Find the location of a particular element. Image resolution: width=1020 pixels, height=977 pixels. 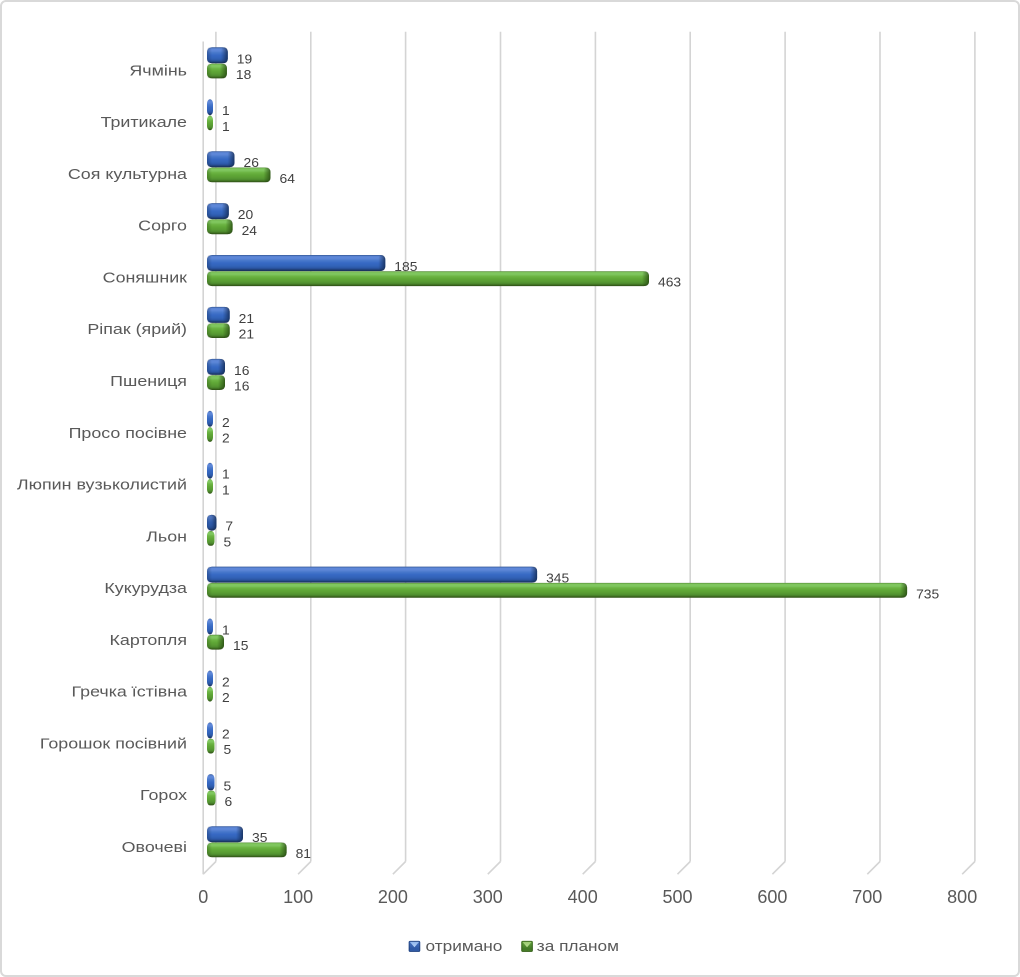

svg-text: Горошок посівний is located at coordinates (113, 743).